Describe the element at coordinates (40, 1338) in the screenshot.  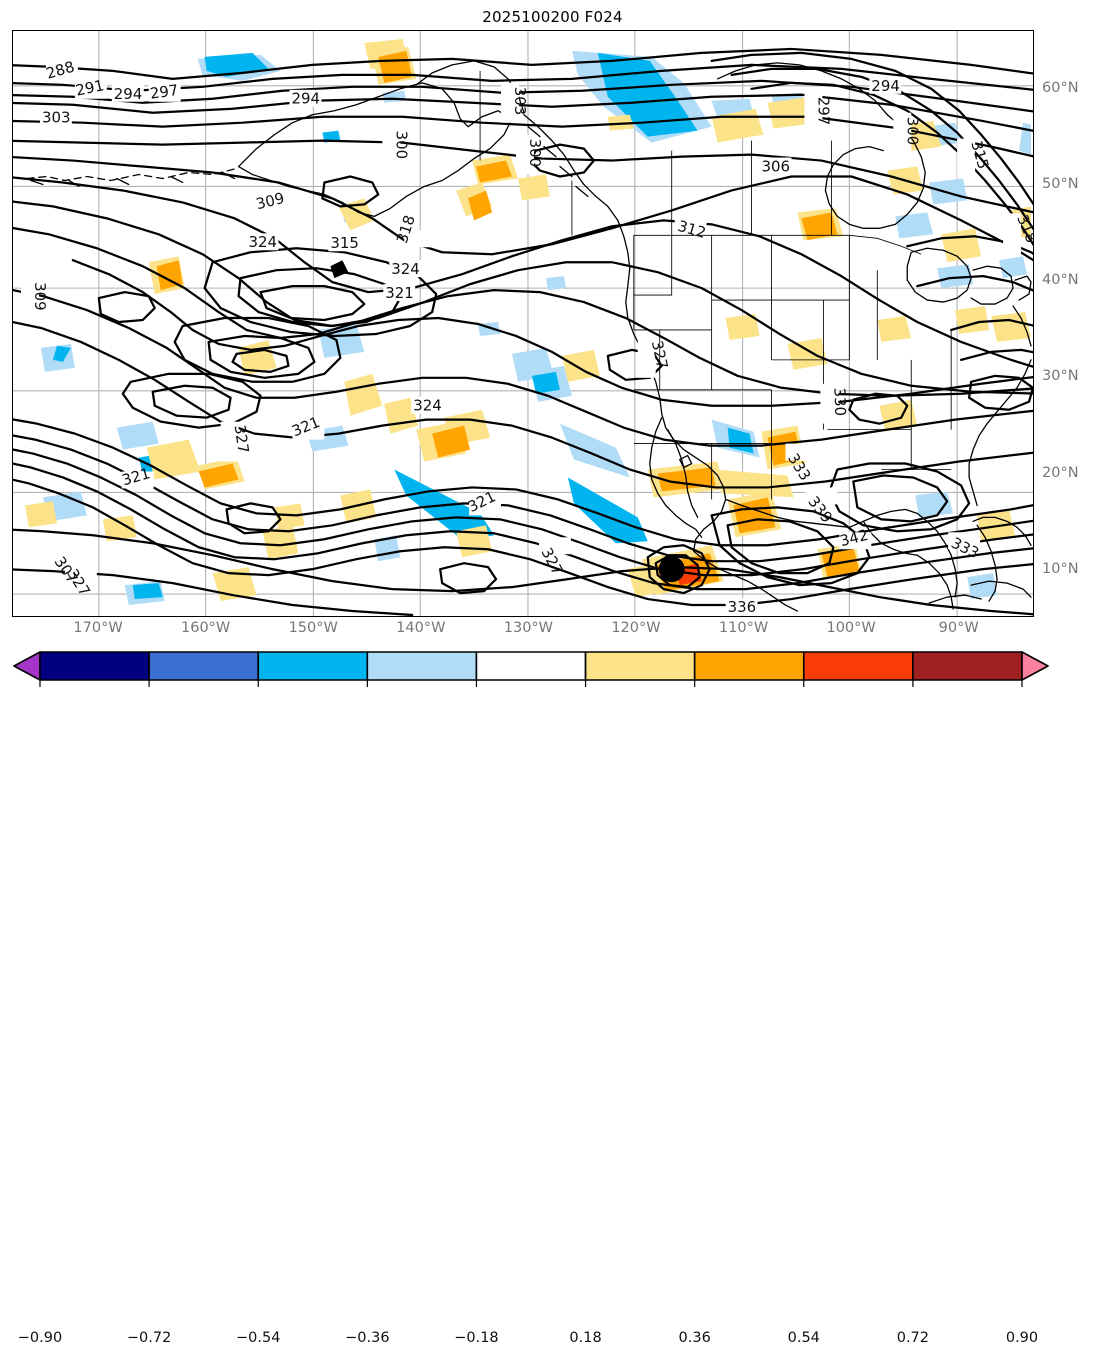
I see `colorbar-tick-label: −0.90` at that location.